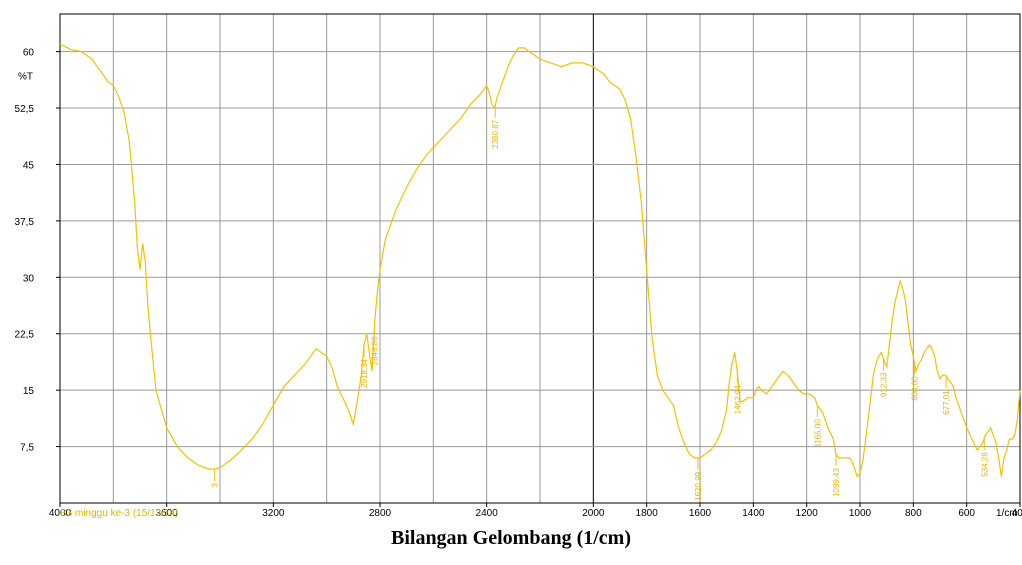 This screenshot has width=1022, height=565. I want to click on x-tick-label: 1800, so click(647, 513).